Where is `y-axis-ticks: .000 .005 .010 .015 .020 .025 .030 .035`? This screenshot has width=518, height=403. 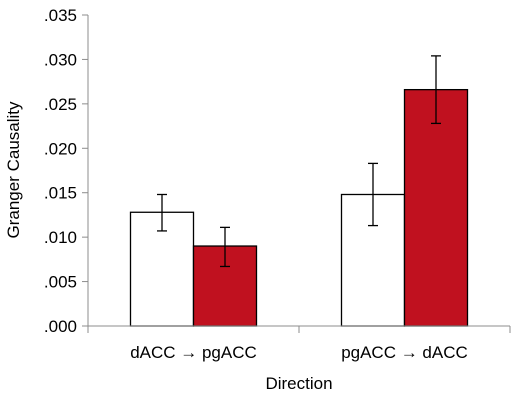 y-axis-ticks: .000 .005 .010 .015 .020 .025 .030 .035 is located at coordinates (66, 171).